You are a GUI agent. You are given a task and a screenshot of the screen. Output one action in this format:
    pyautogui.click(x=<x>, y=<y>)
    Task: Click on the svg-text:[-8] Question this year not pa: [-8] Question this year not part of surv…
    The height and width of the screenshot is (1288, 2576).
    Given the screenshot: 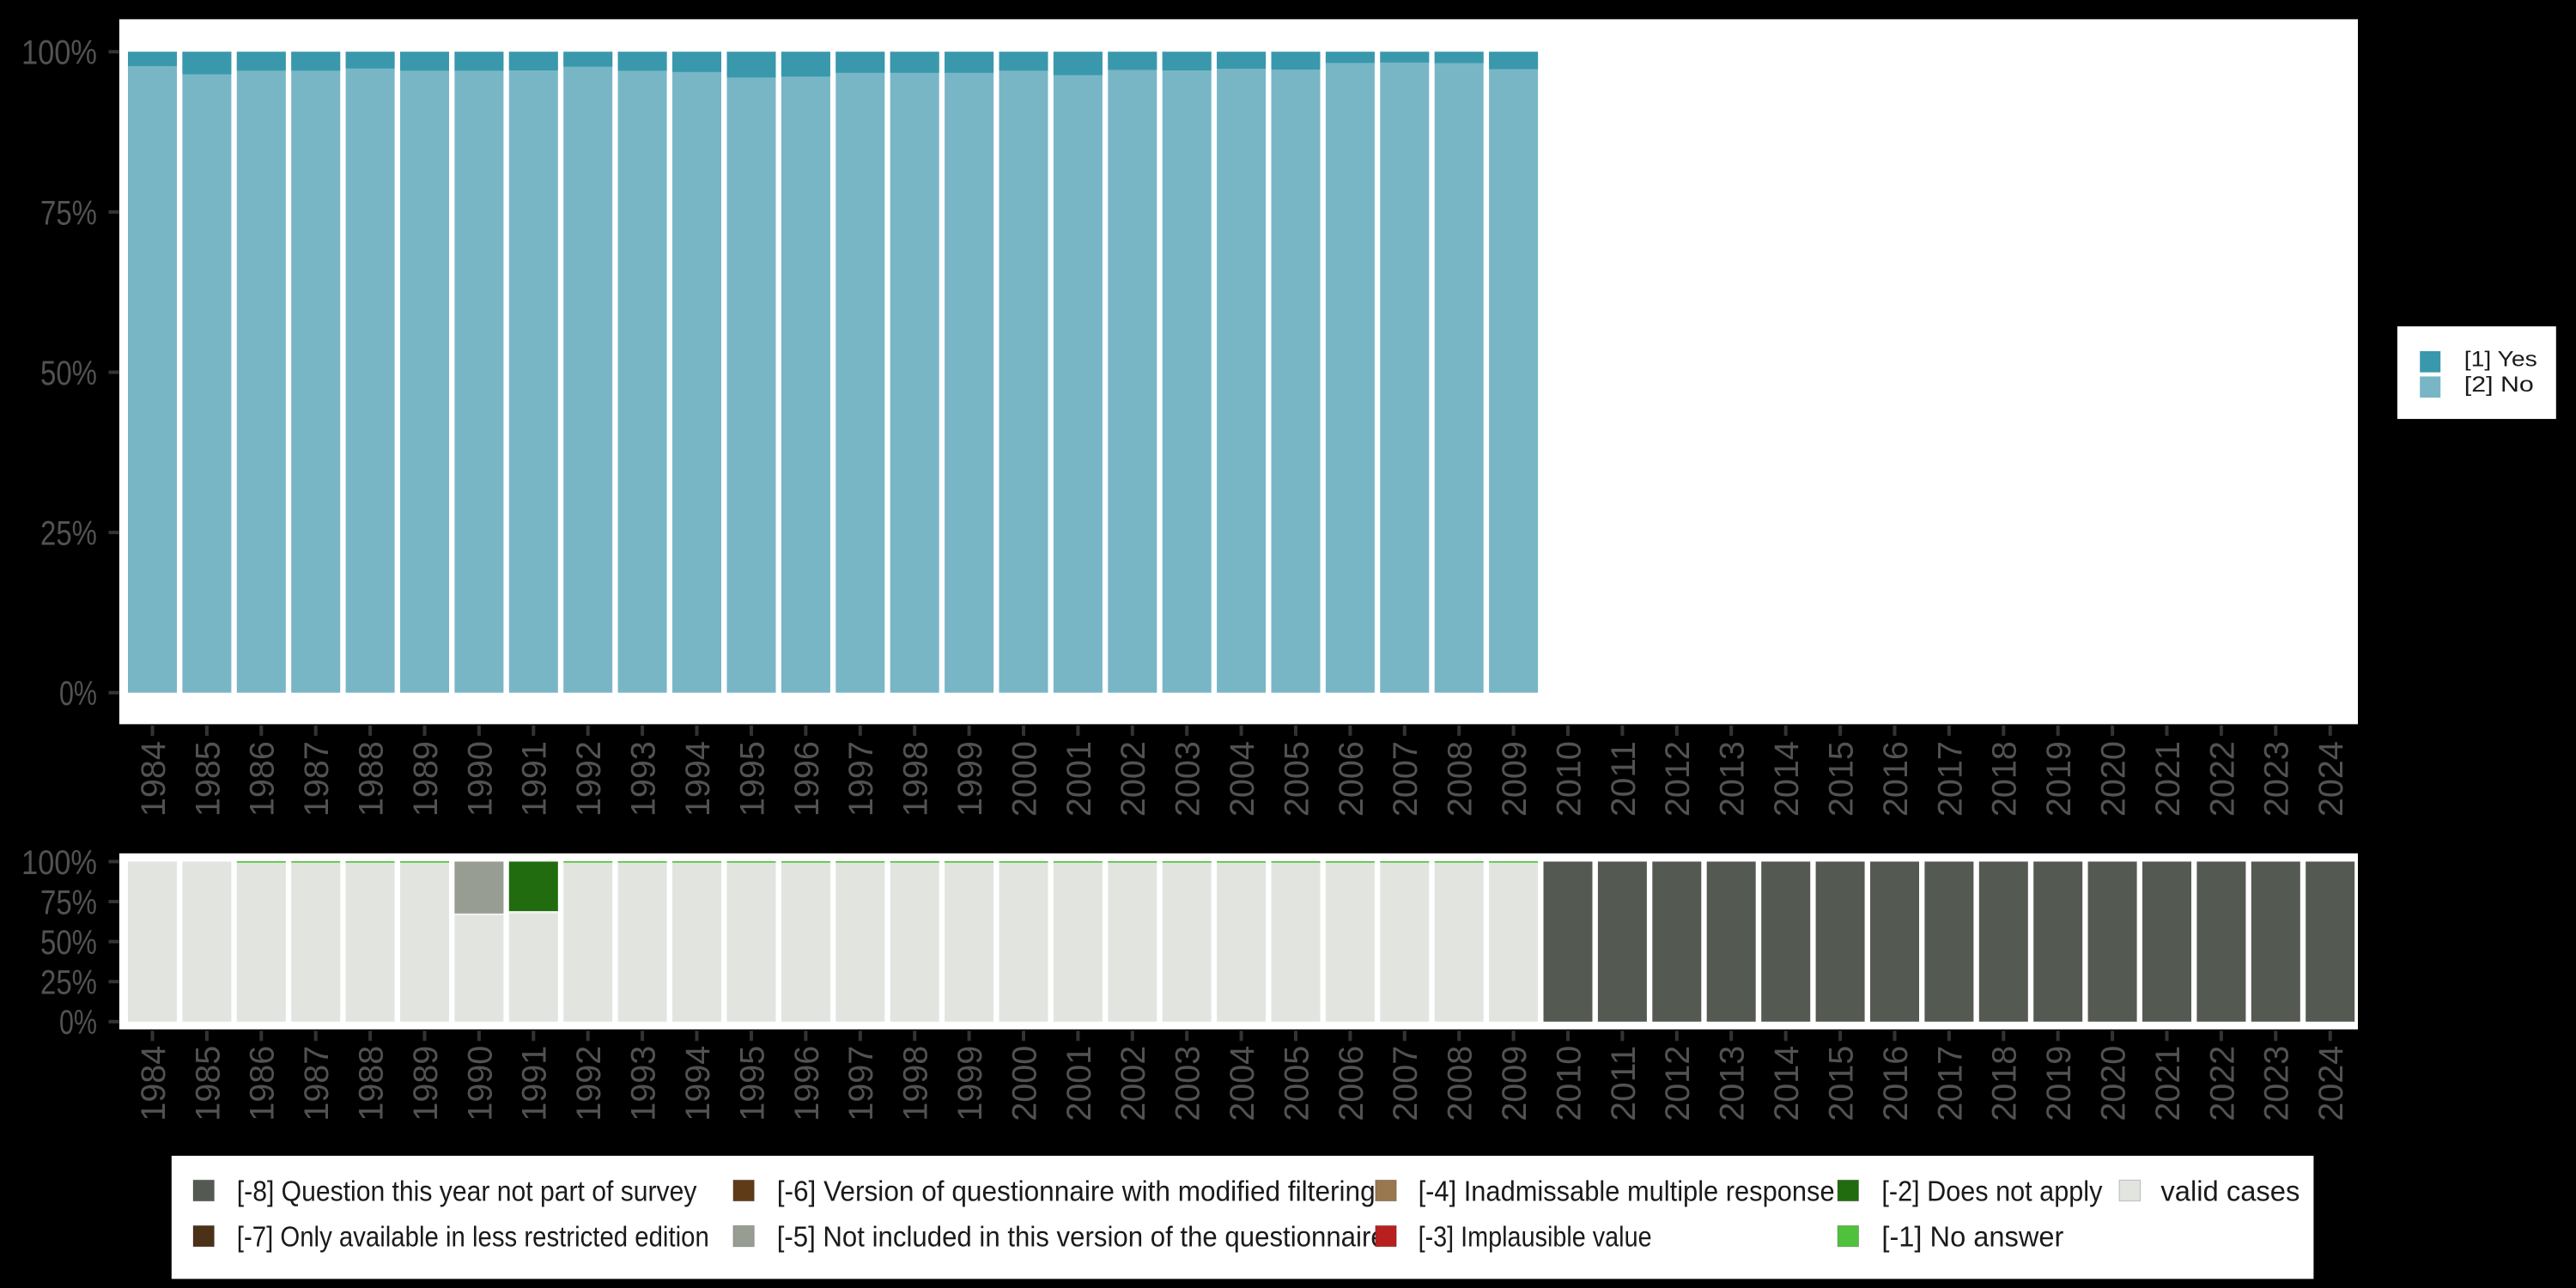 What is the action you would take?
    pyautogui.click(x=467, y=1191)
    